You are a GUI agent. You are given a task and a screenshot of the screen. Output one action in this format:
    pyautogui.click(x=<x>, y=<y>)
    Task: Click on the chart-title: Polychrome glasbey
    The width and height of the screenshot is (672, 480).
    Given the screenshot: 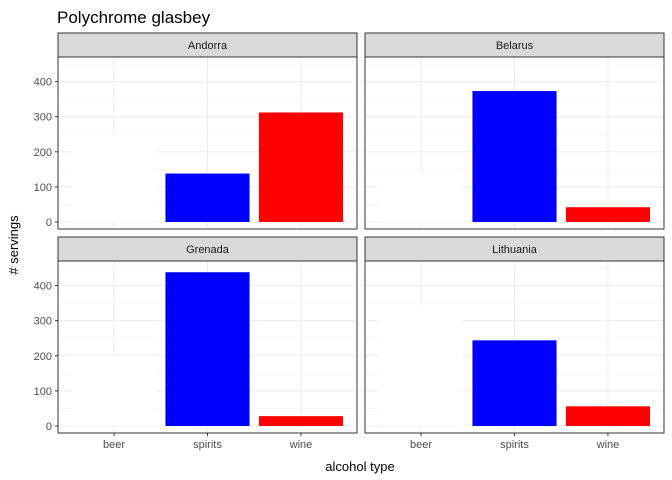 What is the action you would take?
    pyautogui.click(x=134, y=17)
    